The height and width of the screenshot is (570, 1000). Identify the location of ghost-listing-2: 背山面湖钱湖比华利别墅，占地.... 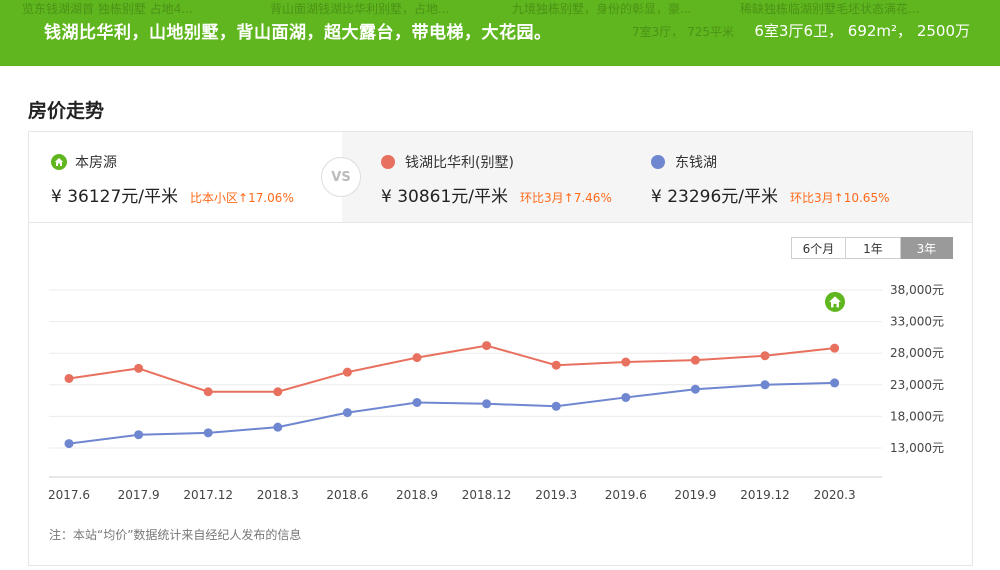
(360, 9).